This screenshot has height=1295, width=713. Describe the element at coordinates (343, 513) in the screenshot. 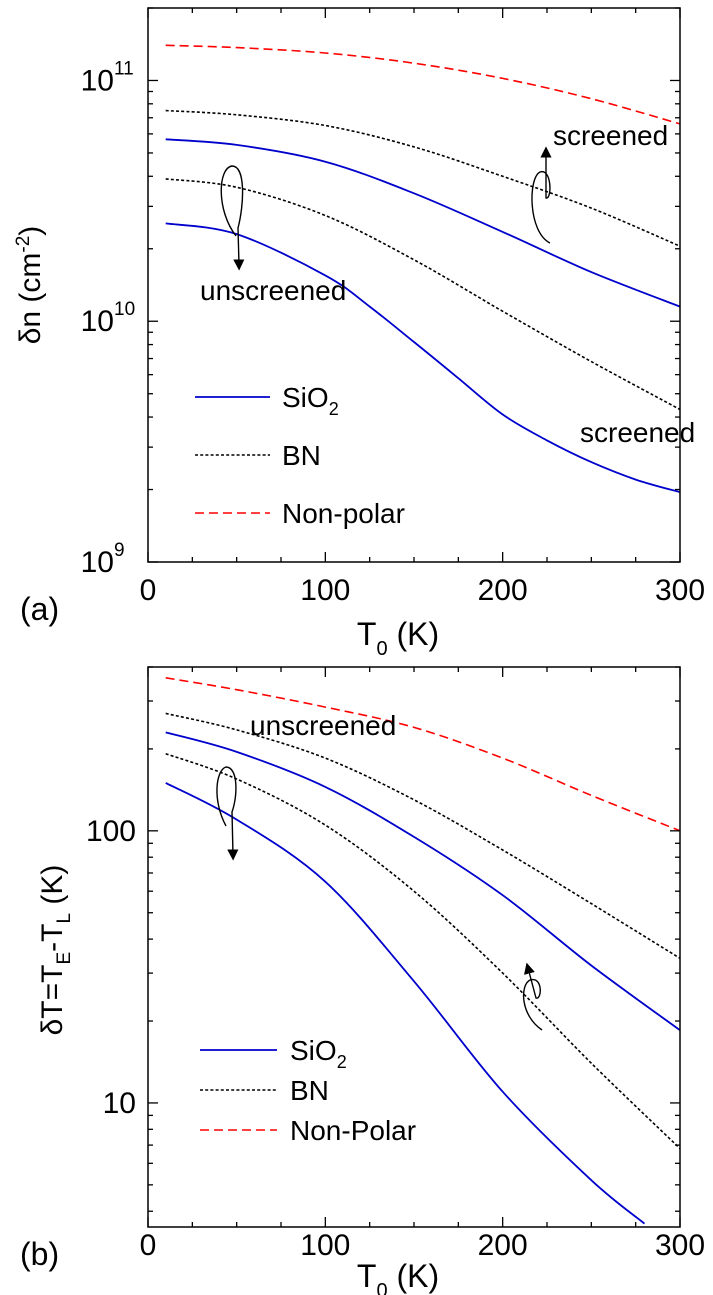

I see `legend-label: Non-polar` at that location.